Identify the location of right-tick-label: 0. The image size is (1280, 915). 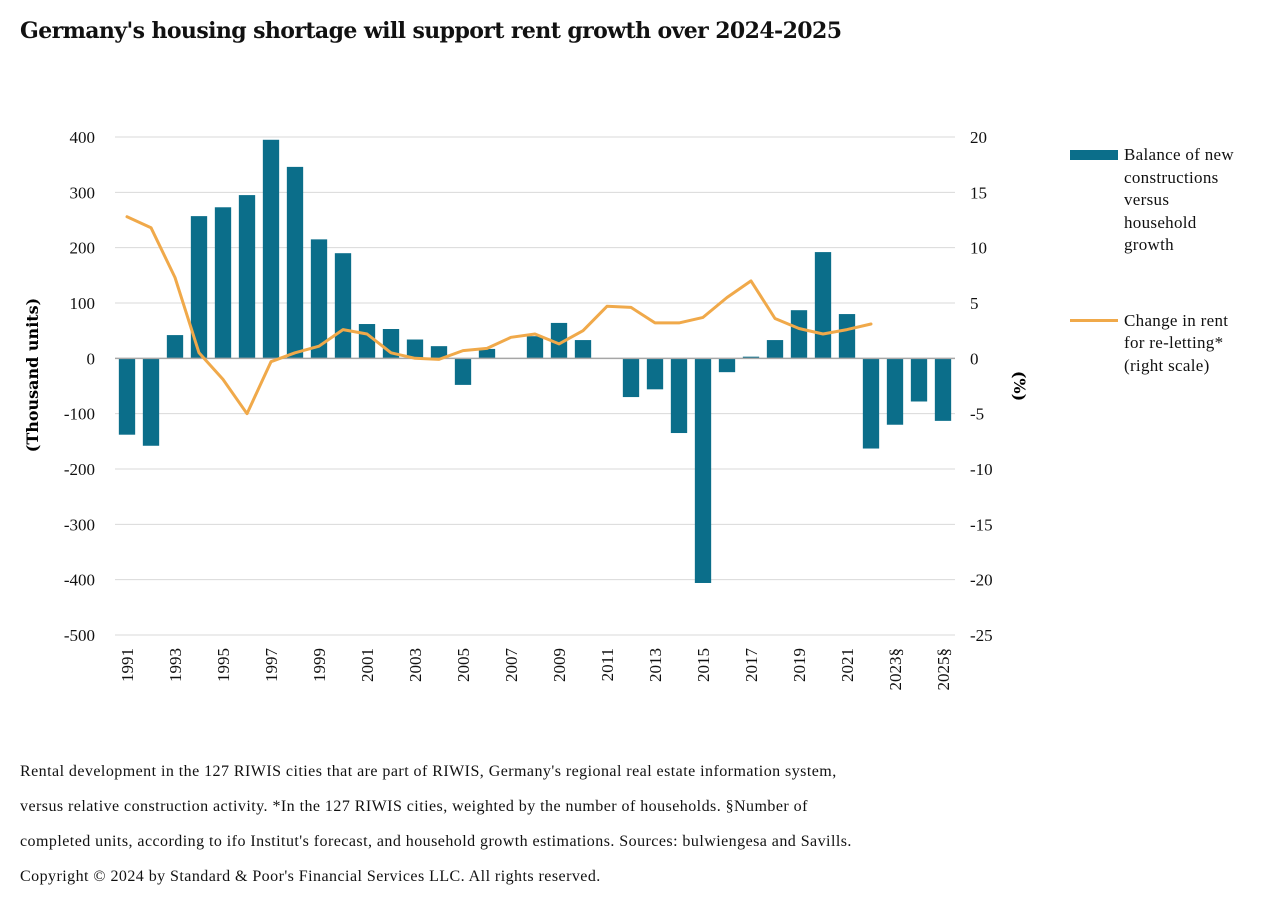
(974, 358).